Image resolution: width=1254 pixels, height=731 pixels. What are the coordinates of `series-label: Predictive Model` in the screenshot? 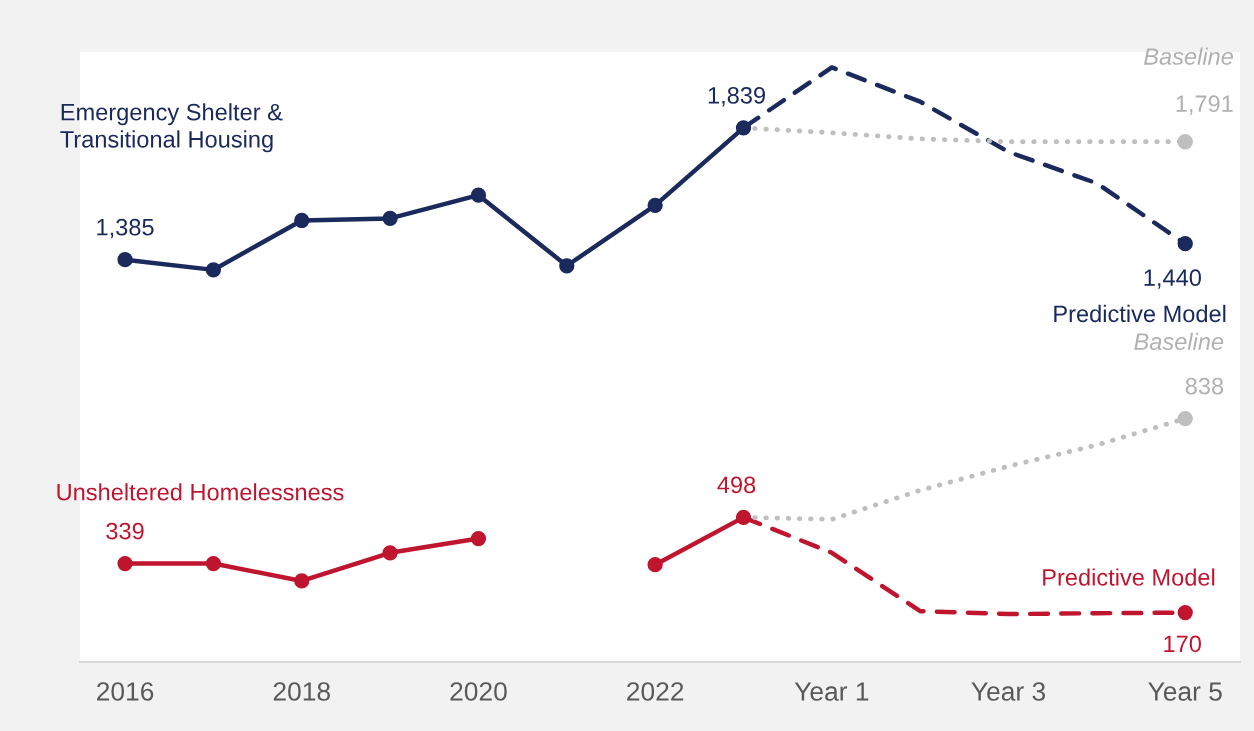 It's located at (1129, 577).